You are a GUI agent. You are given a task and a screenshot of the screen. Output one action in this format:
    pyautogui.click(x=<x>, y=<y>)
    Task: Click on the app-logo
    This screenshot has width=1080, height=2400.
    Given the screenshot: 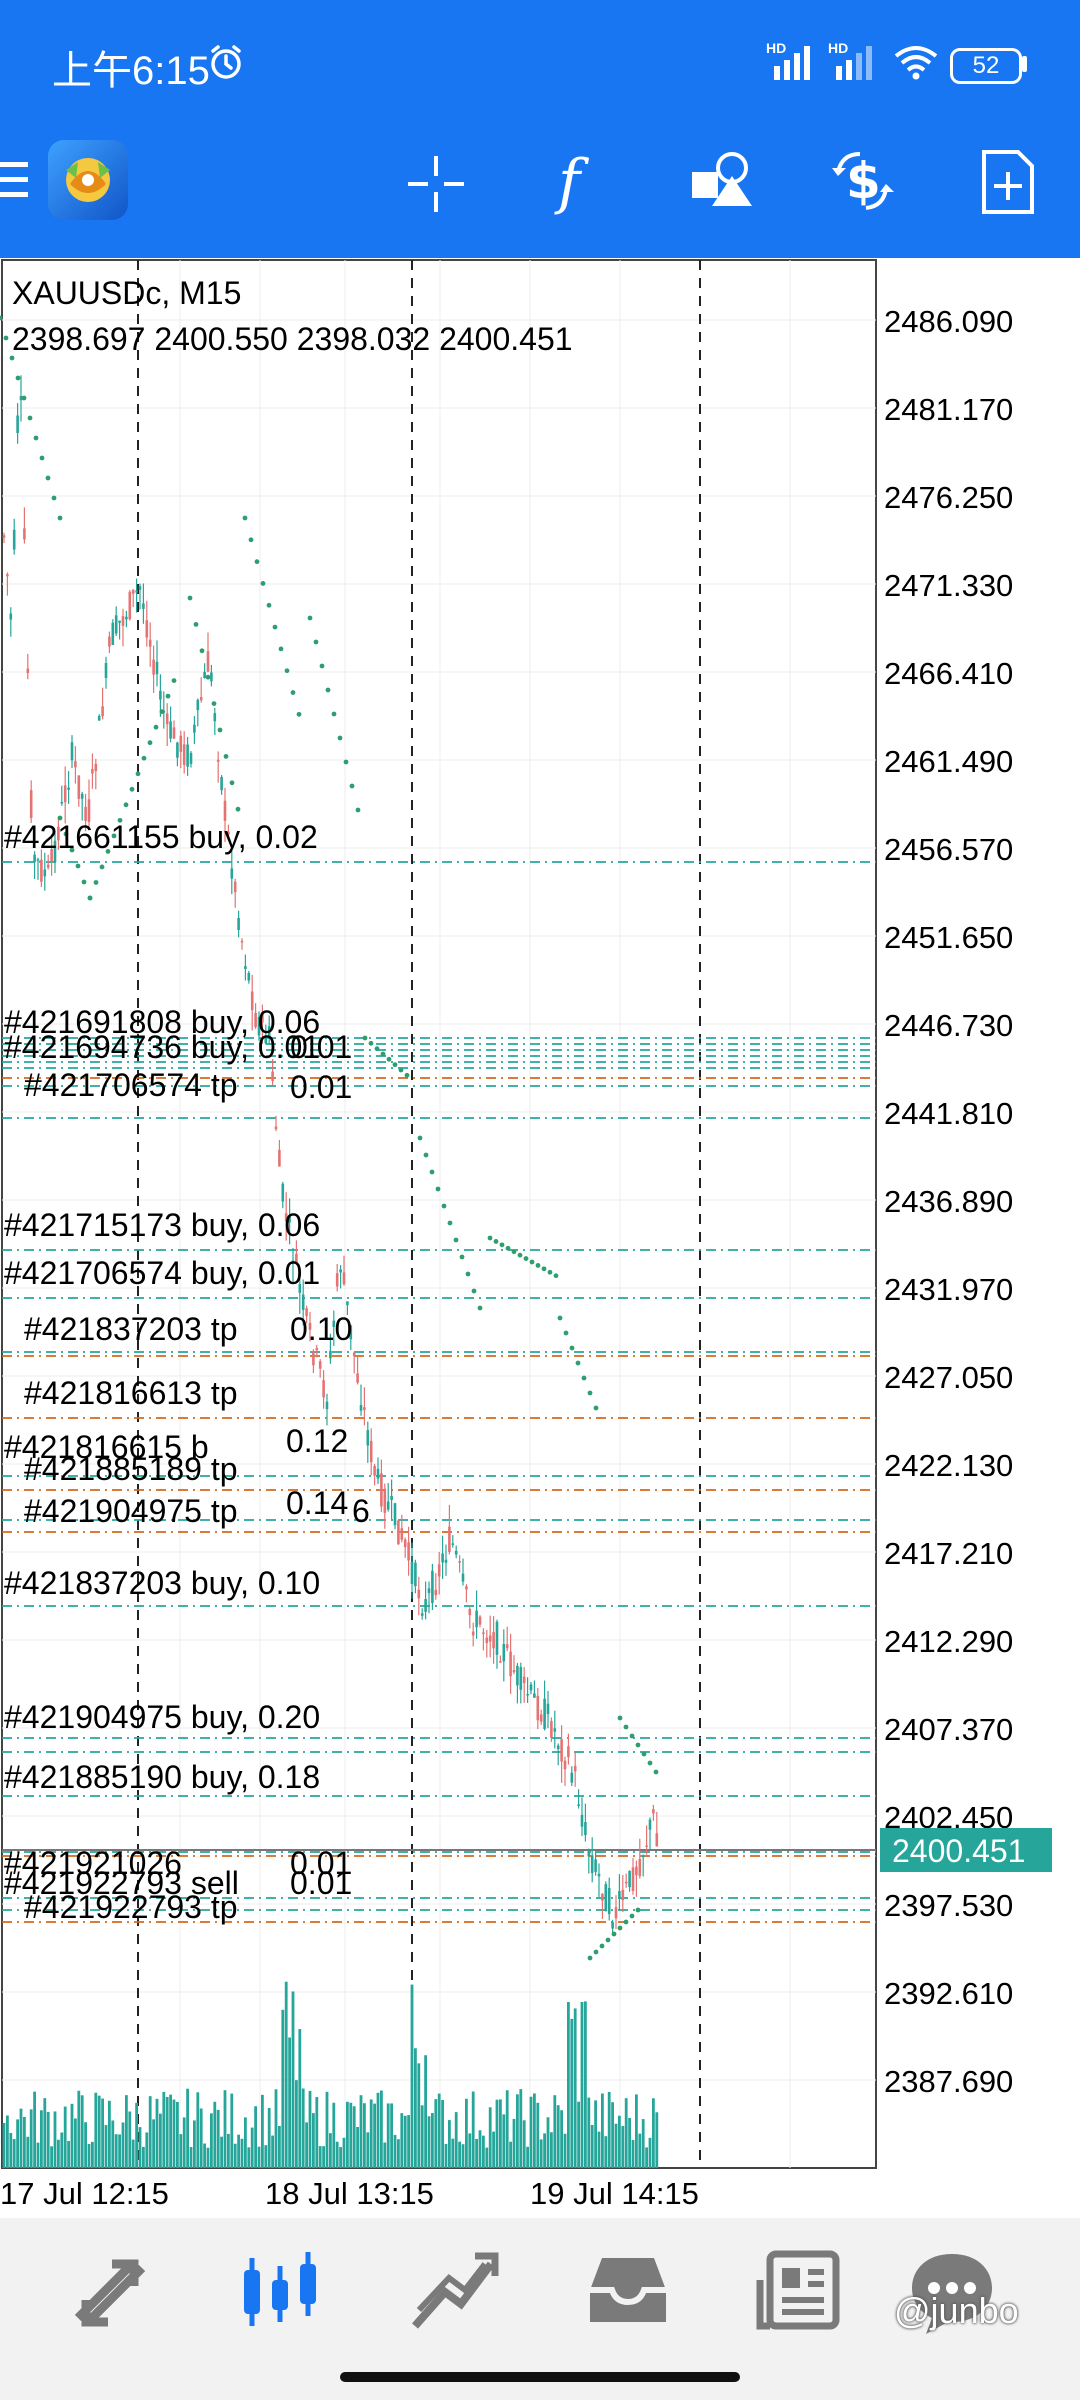 What is the action you would take?
    pyautogui.click(x=88, y=180)
    